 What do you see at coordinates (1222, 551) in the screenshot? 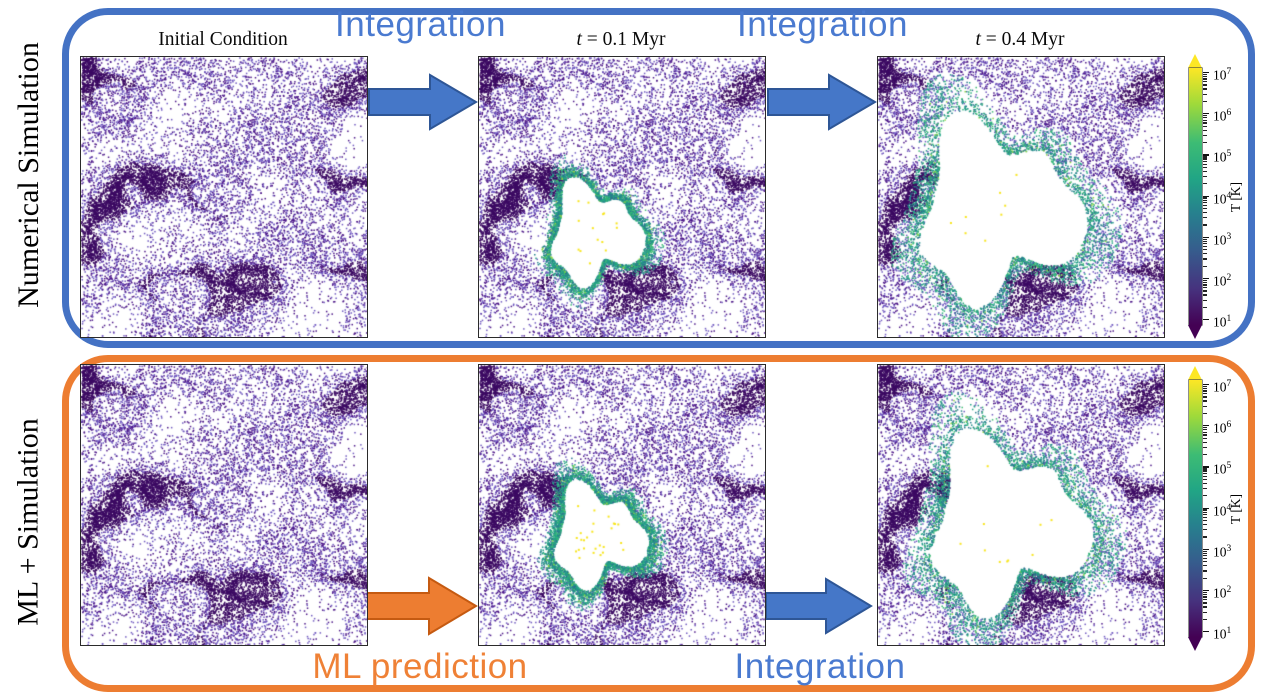
I see `colorbar-tick-label: 10³` at bounding box center [1222, 551].